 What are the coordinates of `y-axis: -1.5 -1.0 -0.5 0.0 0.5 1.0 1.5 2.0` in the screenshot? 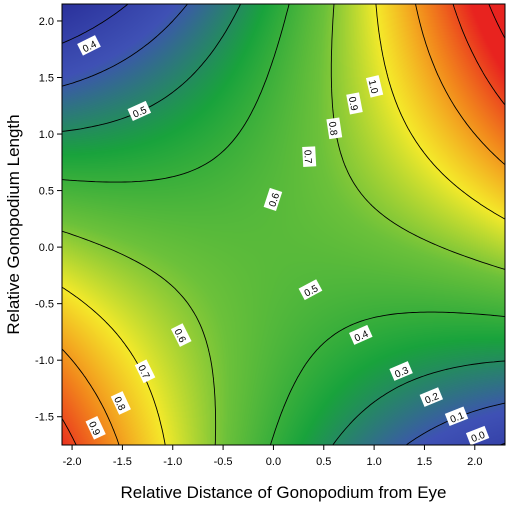 It's located at (48, 220).